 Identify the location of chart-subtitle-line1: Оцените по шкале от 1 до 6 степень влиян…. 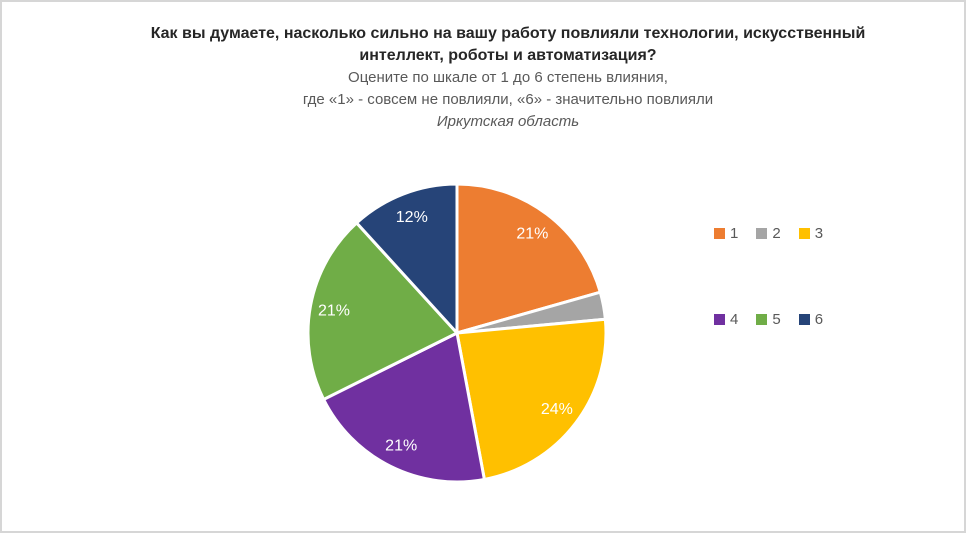
(508, 77).